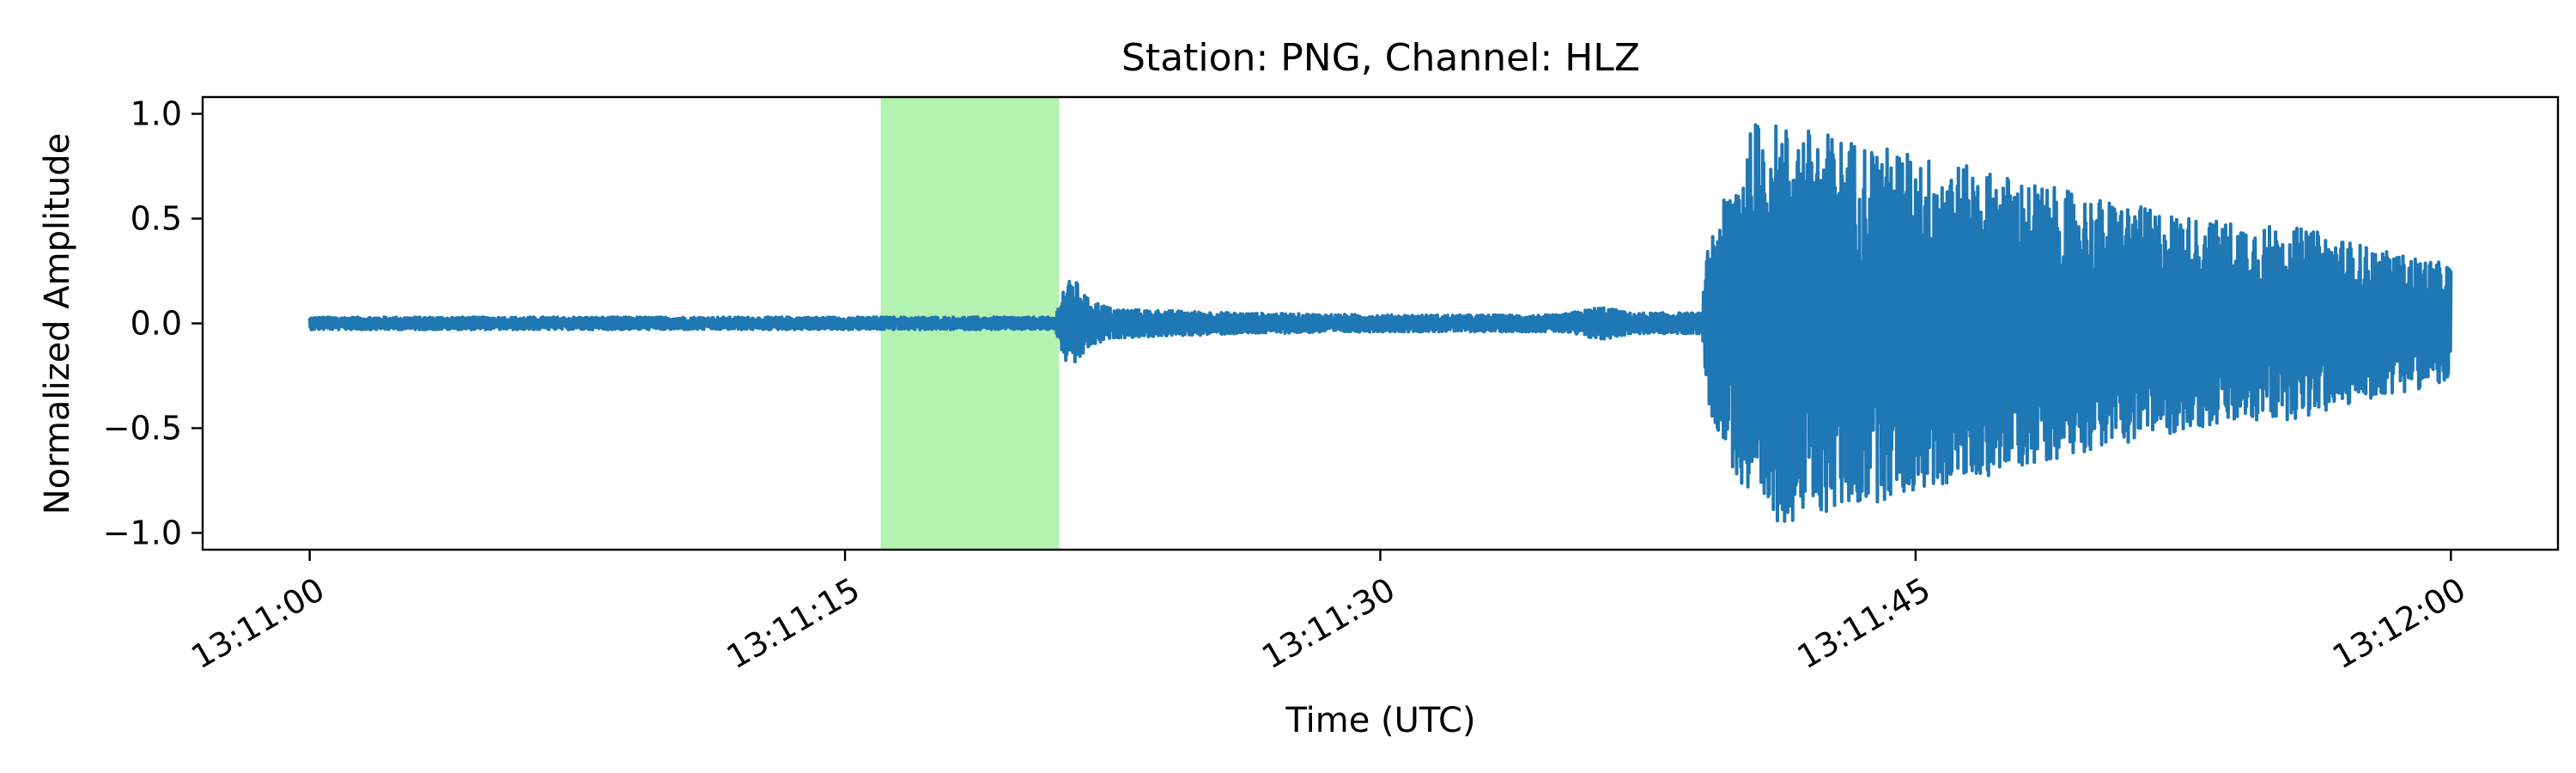 This screenshot has width=2576, height=773. What do you see at coordinates (1328, 623) in the screenshot?
I see `x-tick-label: 13:11:30` at bounding box center [1328, 623].